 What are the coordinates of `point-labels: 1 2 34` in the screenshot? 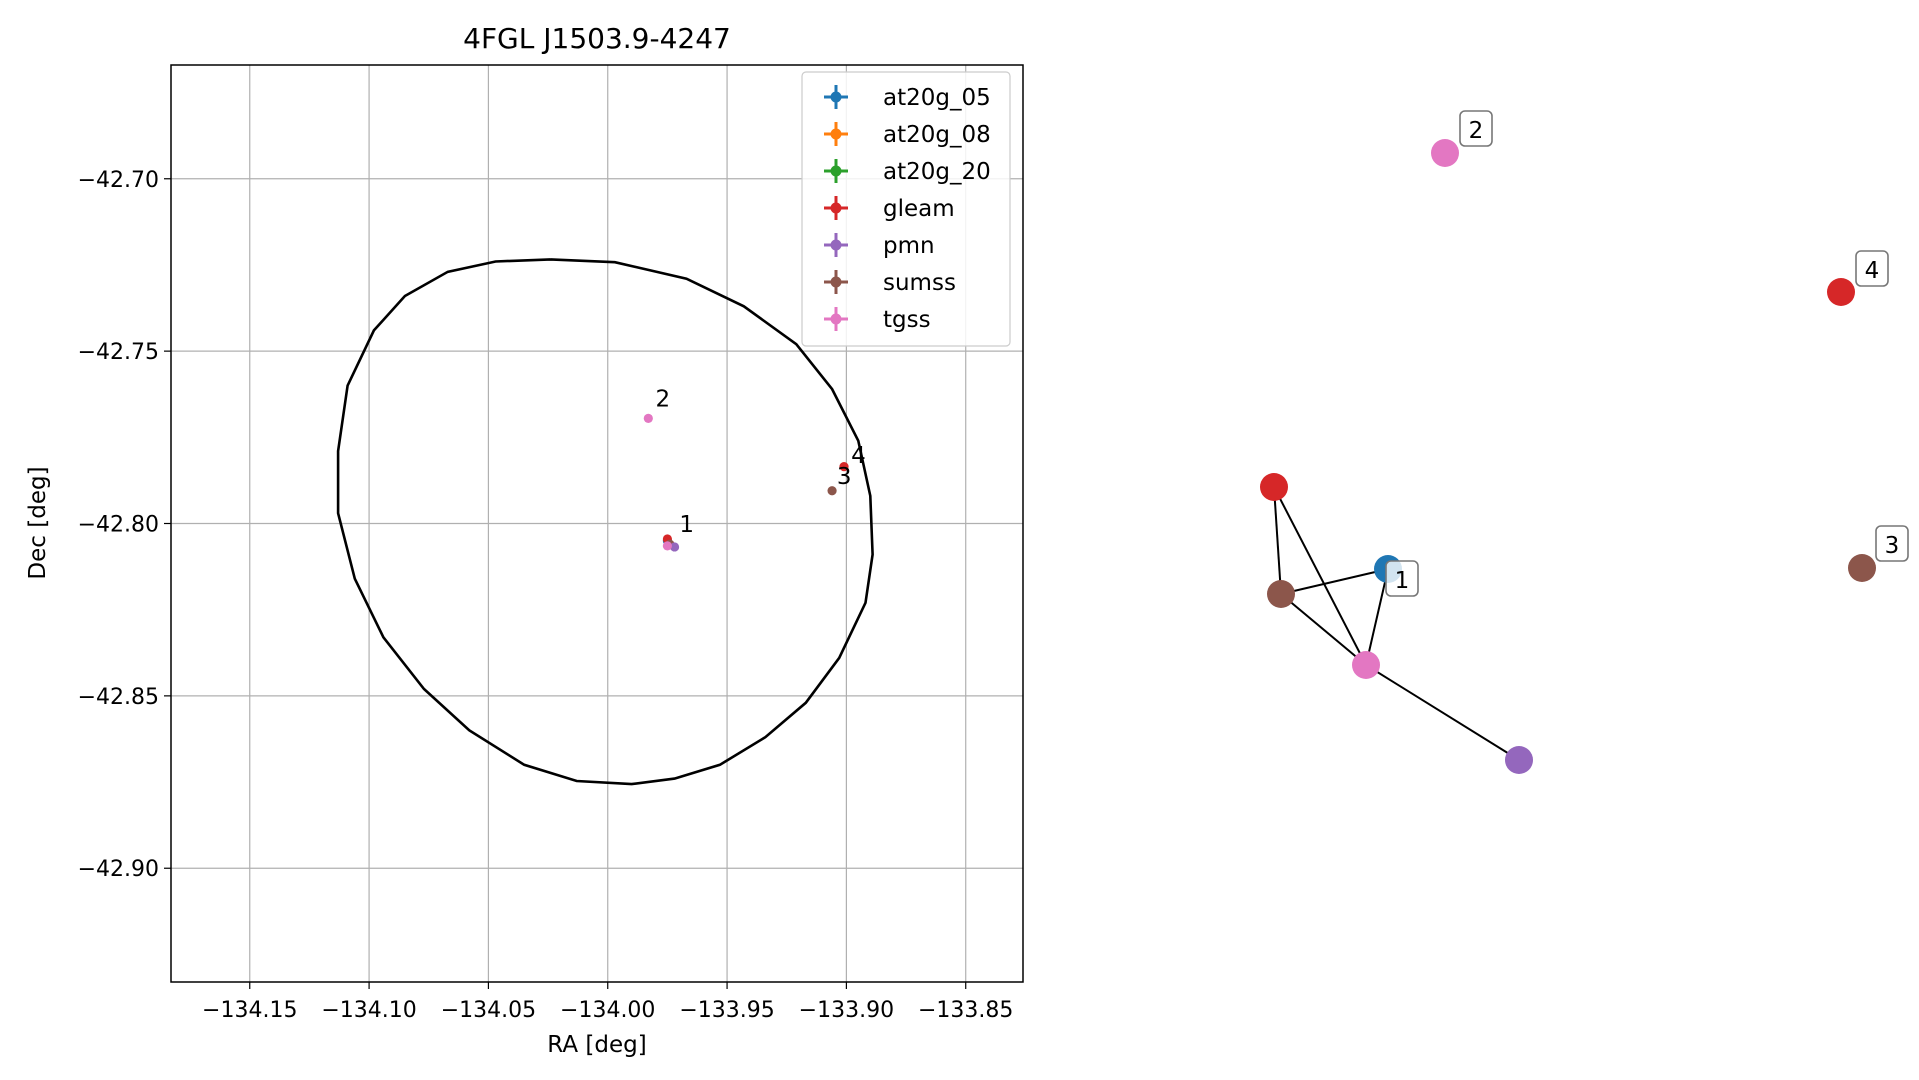 It's located at (760, 462).